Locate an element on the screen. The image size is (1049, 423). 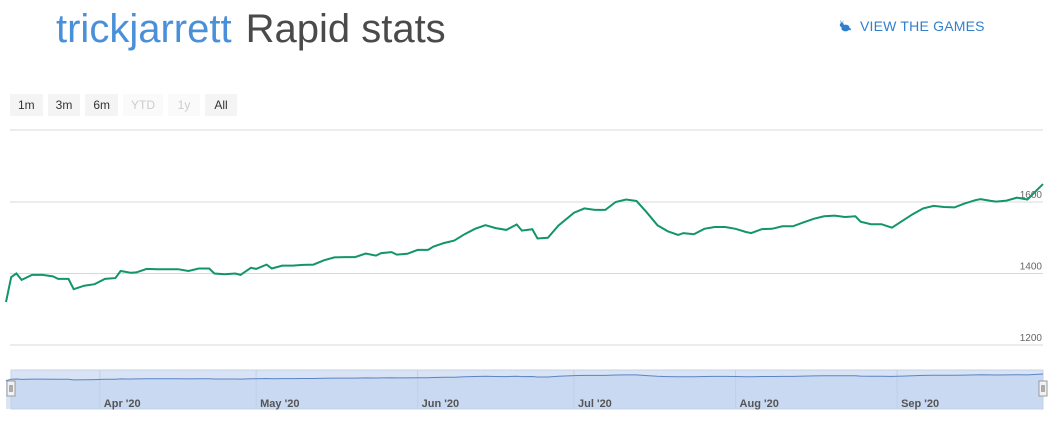
y-tick-1400: 1400 is located at coordinates (1031, 267).